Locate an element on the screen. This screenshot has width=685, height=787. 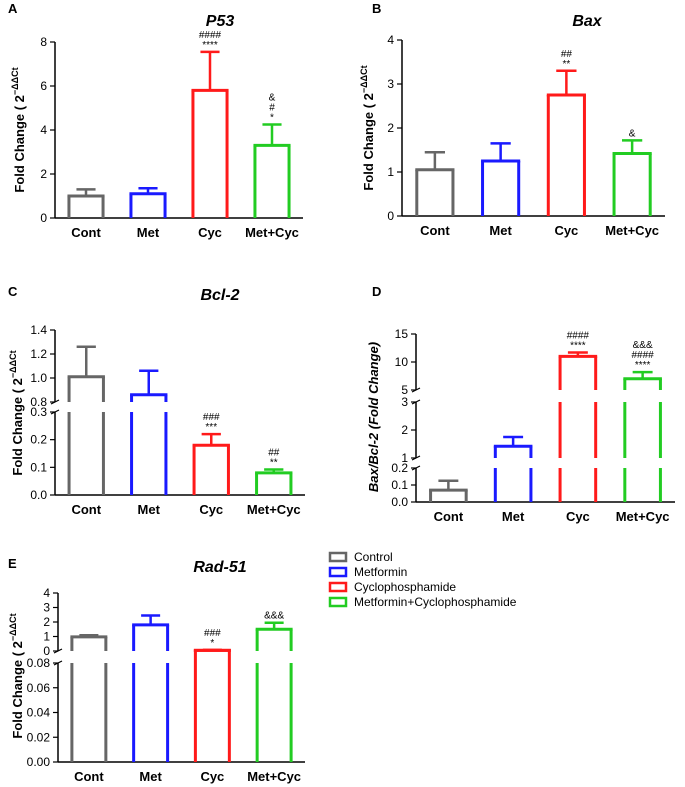
y-tick-label: 6 is located at coordinates (43, 86).